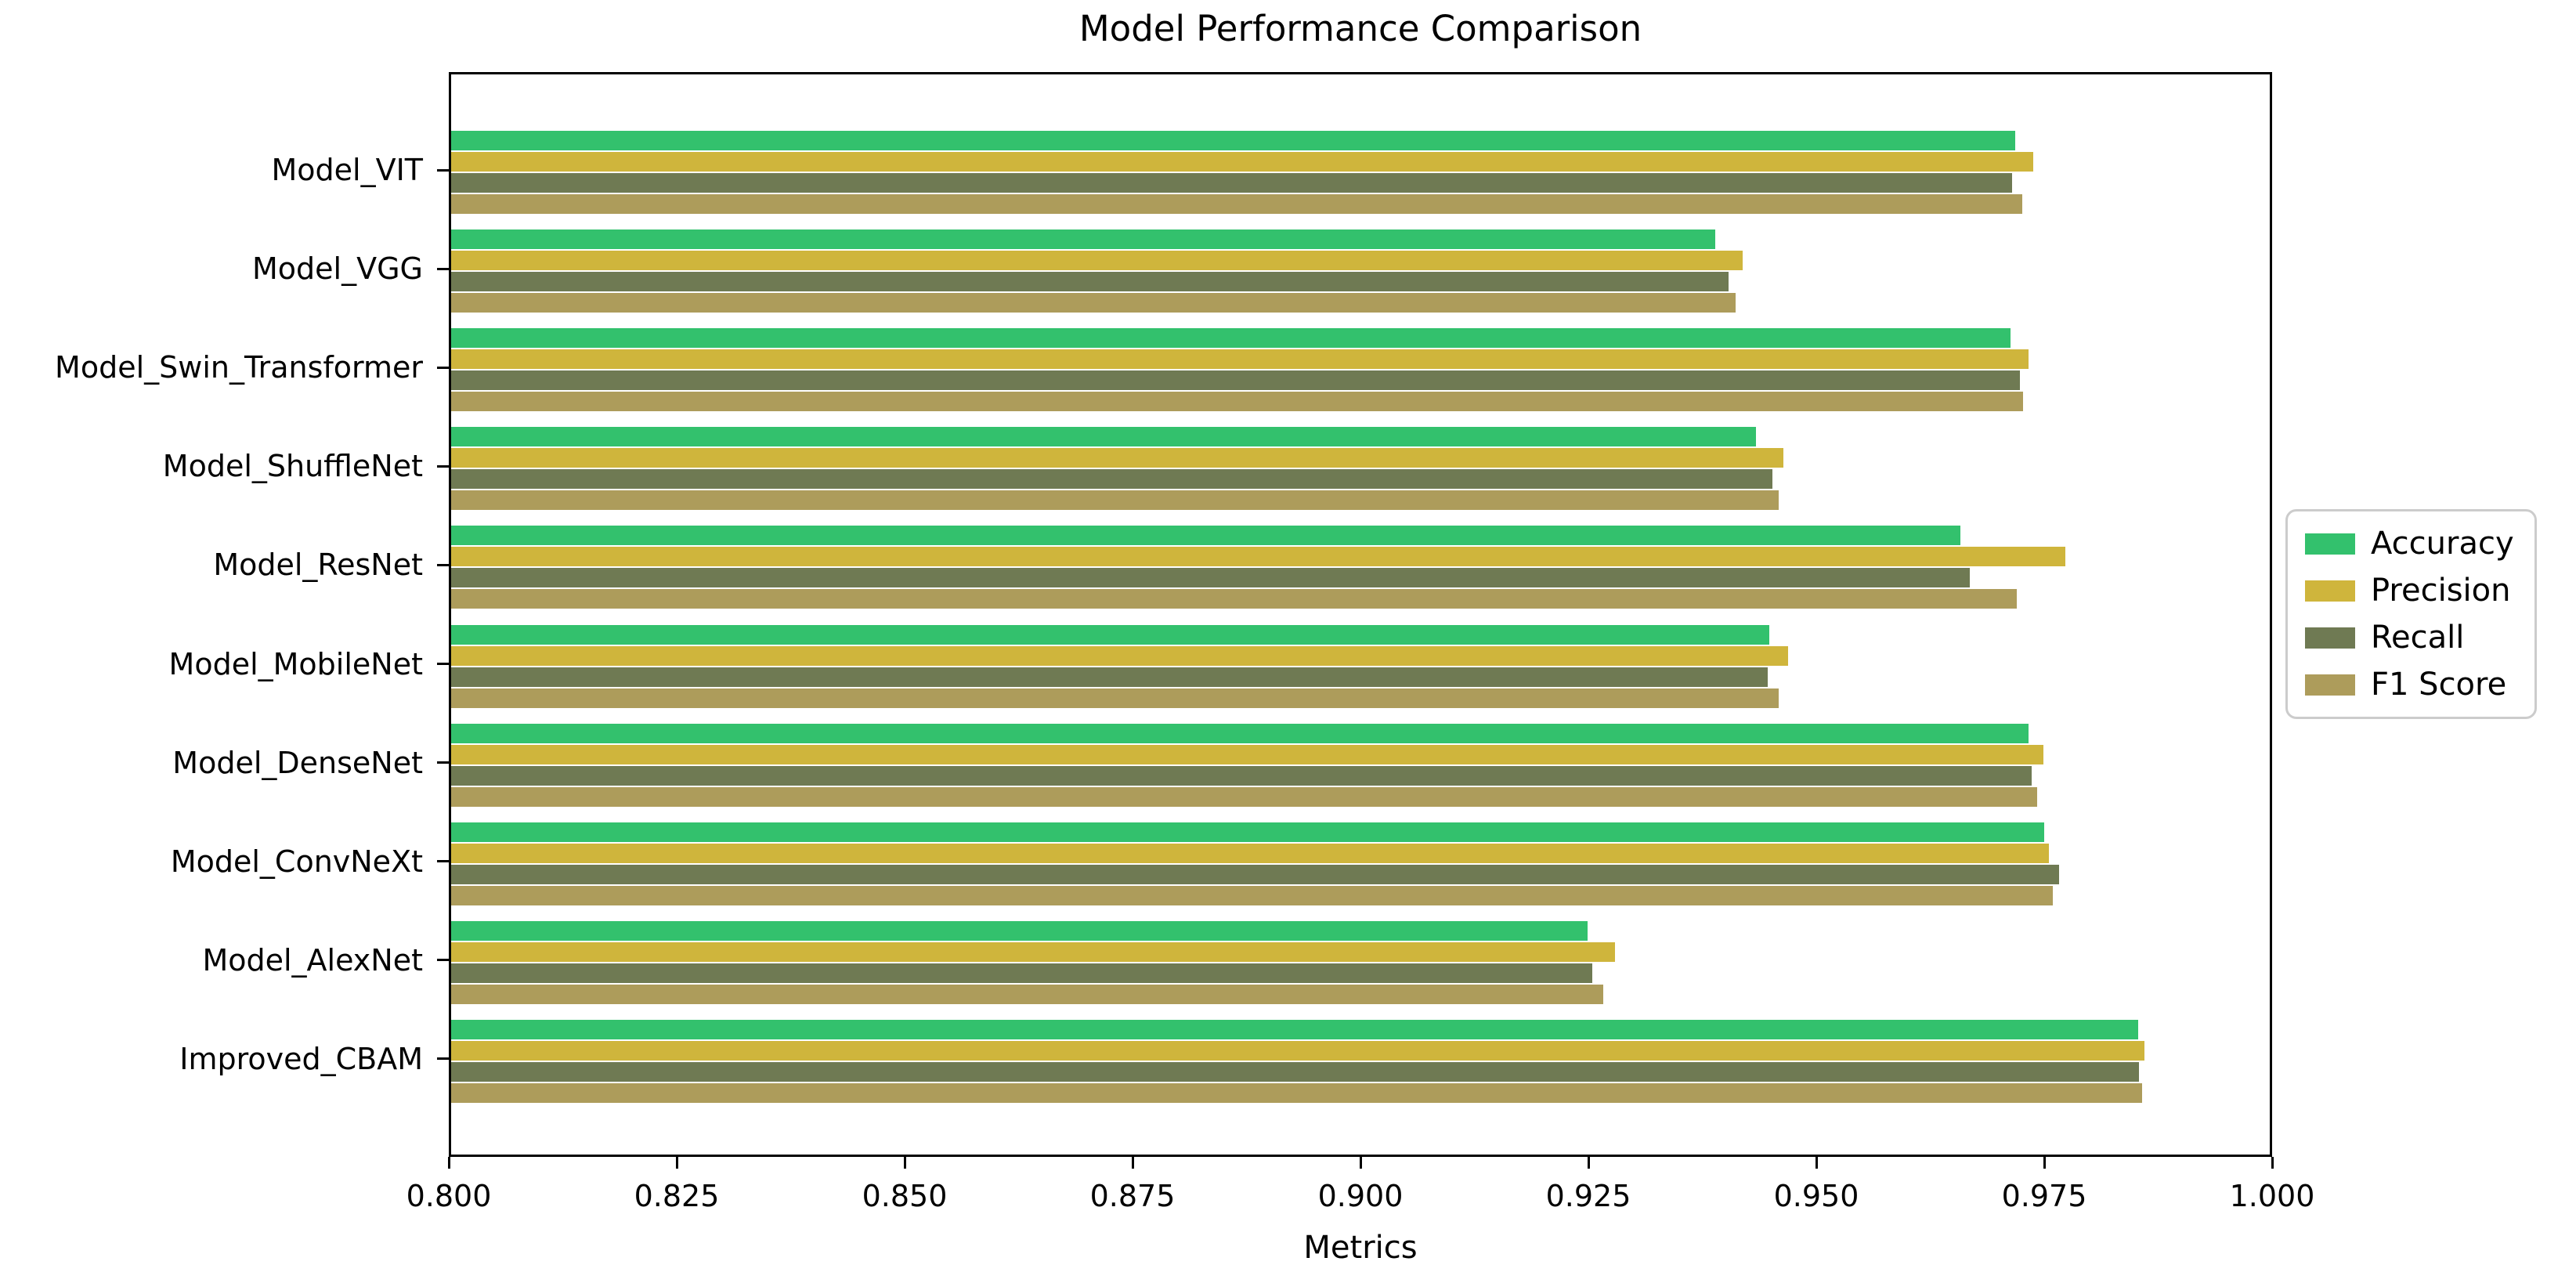  I want to click on bar-Model_VGG-precision, so click(1097, 261).